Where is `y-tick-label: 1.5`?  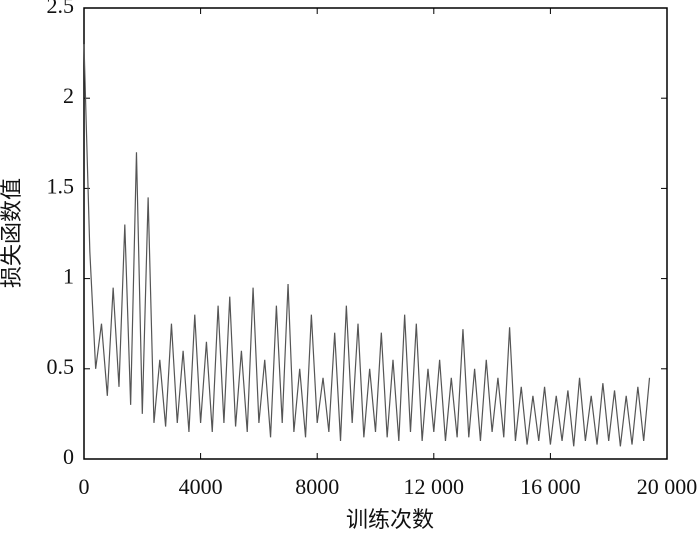
y-tick-label: 1.5 is located at coordinates (61, 185).